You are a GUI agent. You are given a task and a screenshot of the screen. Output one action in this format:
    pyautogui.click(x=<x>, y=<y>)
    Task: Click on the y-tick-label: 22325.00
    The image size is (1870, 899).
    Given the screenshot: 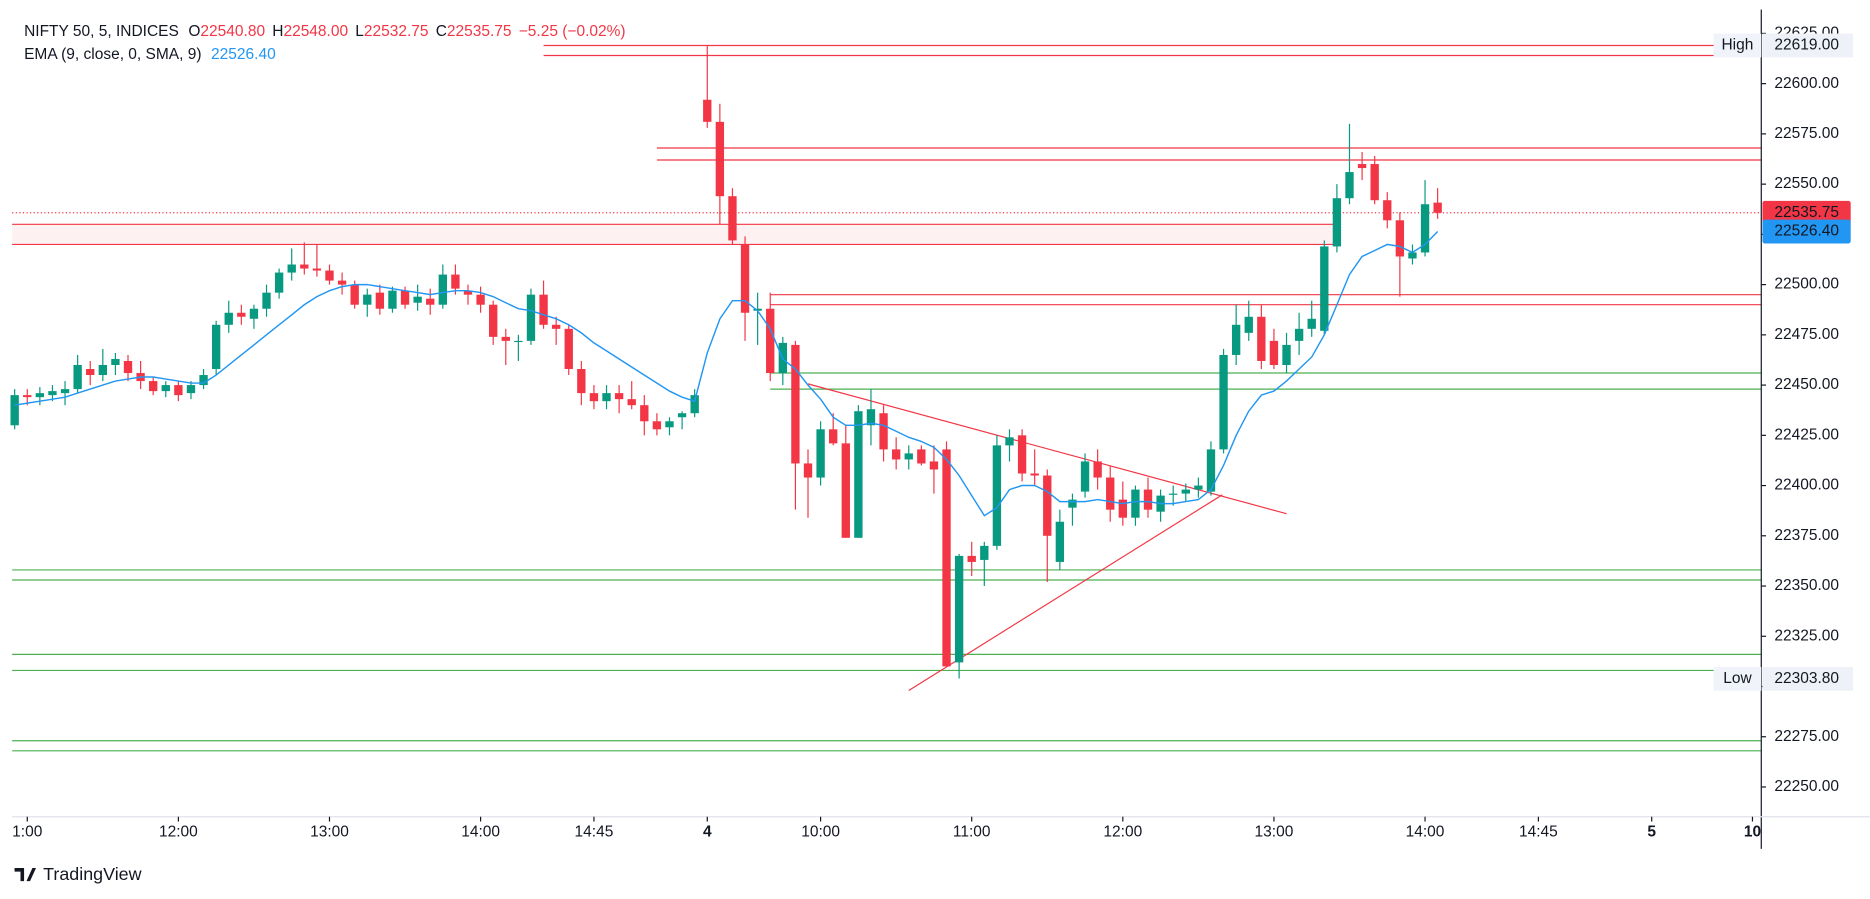 What is the action you would take?
    pyautogui.click(x=1806, y=635)
    